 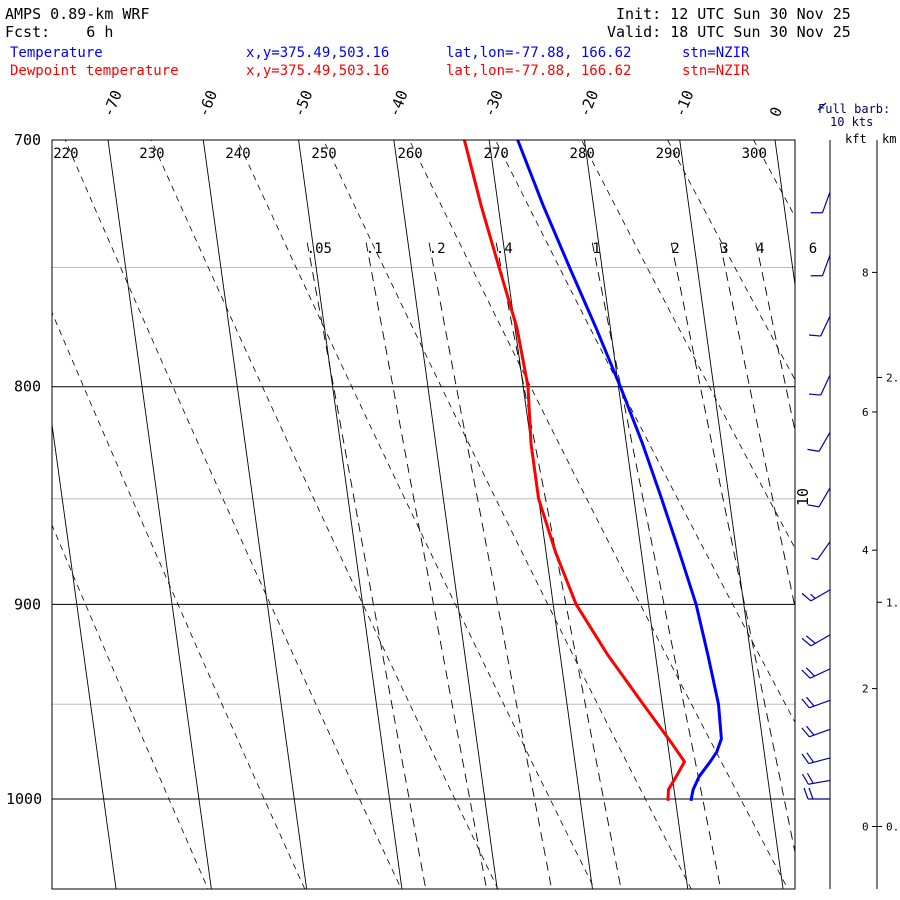 What do you see at coordinates (854, 109) in the screenshot?
I see `barb-key-line1: Full barb:` at bounding box center [854, 109].